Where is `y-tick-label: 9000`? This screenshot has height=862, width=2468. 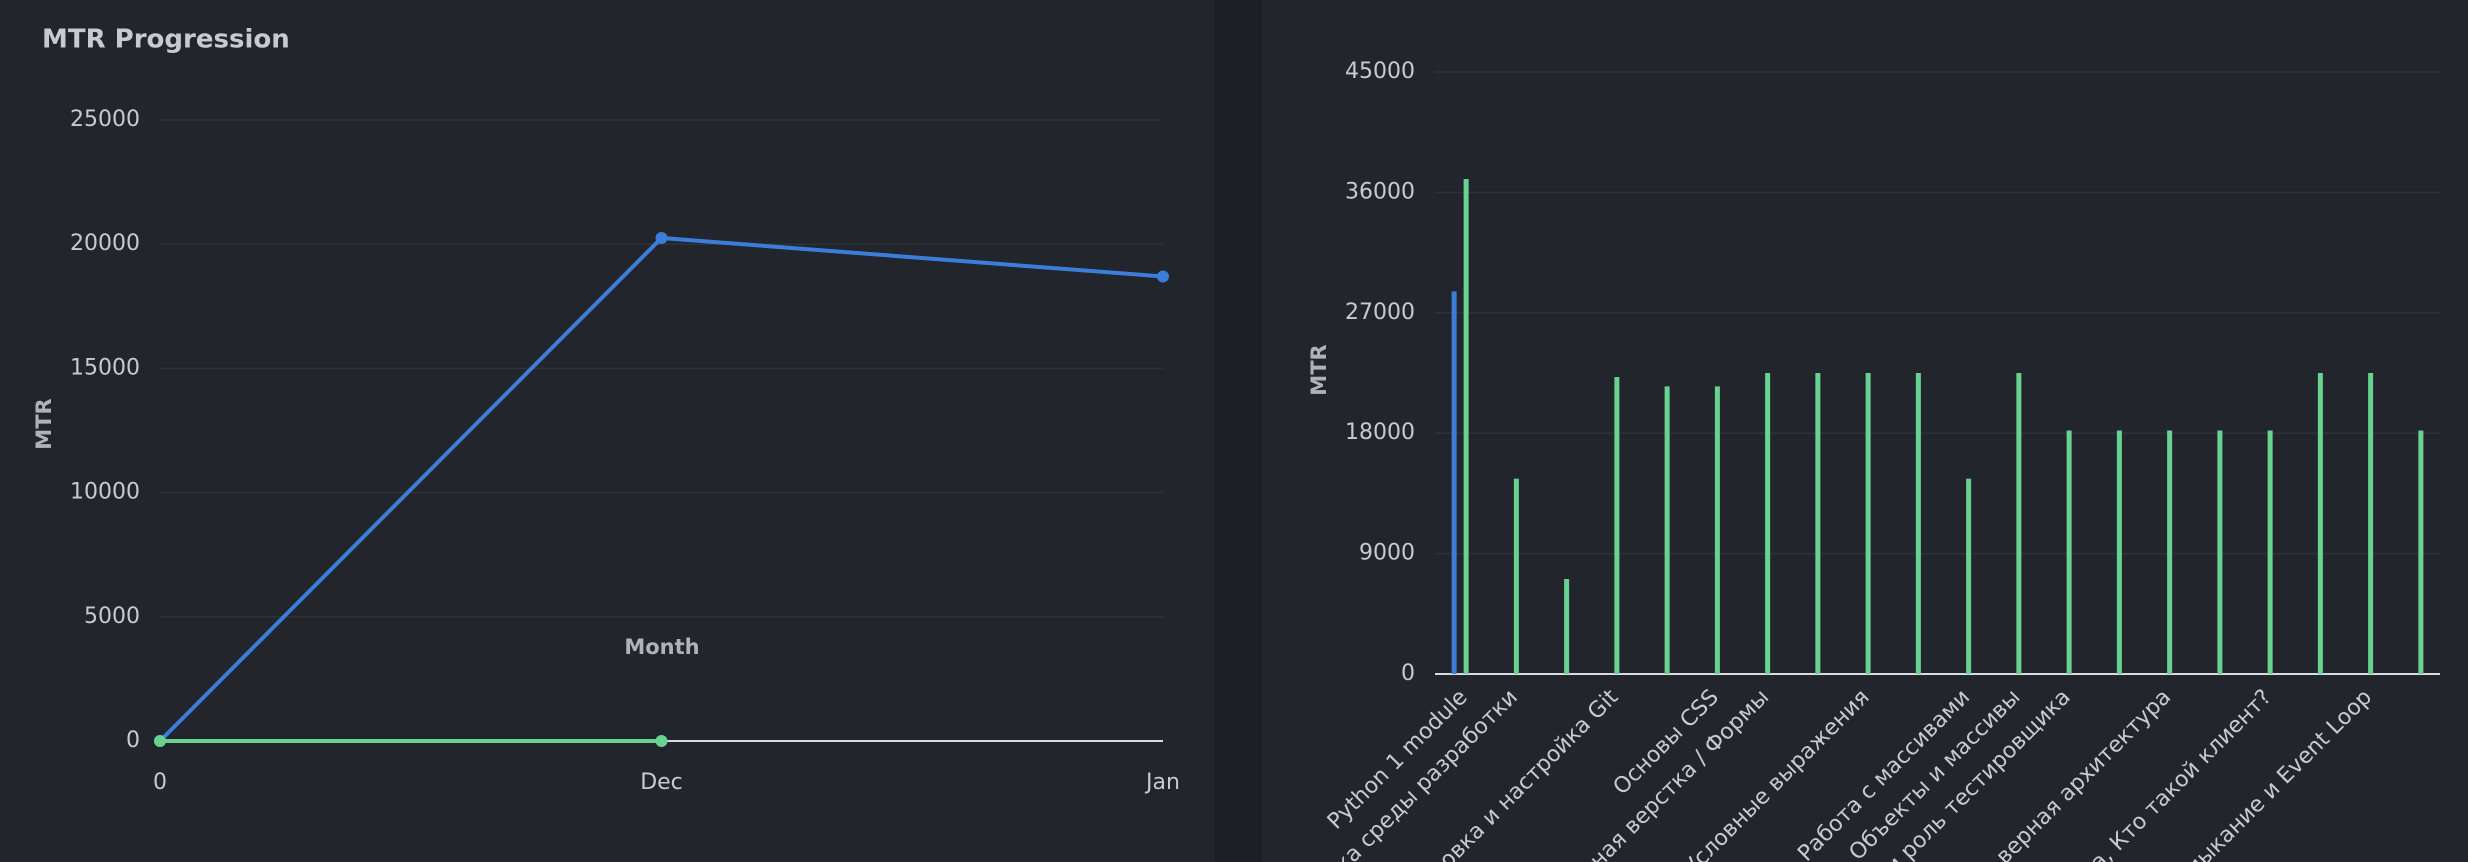 y-tick-label: 9000 is located at coordinates (1387, 553).